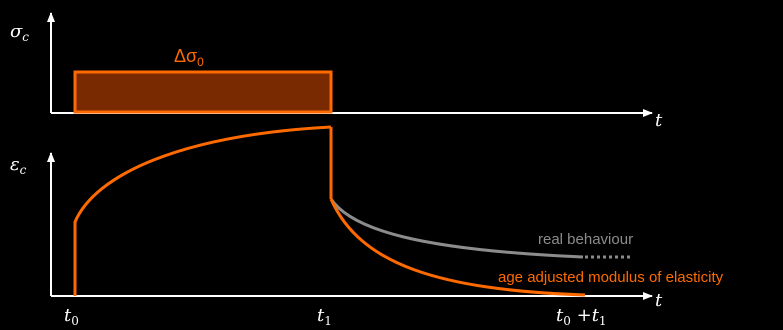  What do you see at coordinates (456, 228) in the screenshot?
I see `real-behaviour-curve` at bounding box center [456, 228].